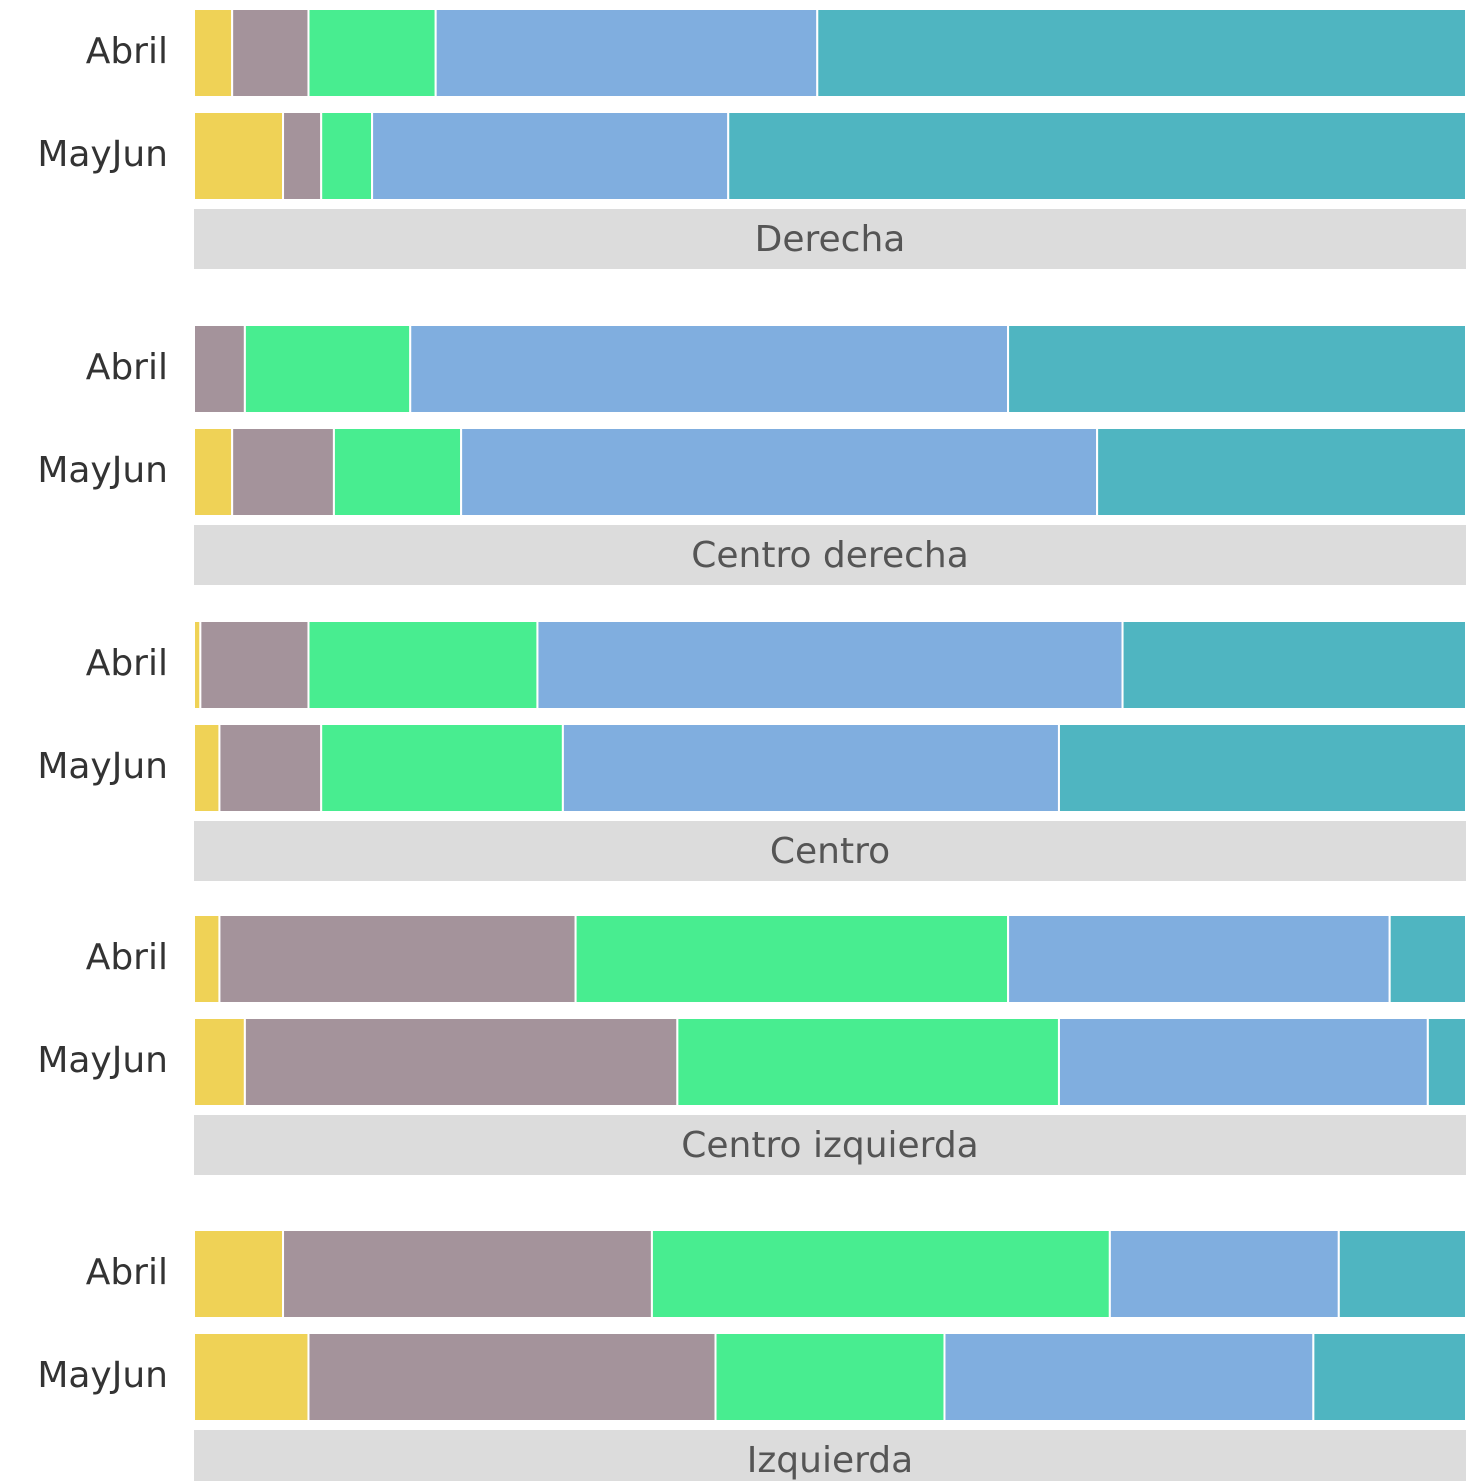  I want to click on group-label: Centro derecha, so click(830, 555).